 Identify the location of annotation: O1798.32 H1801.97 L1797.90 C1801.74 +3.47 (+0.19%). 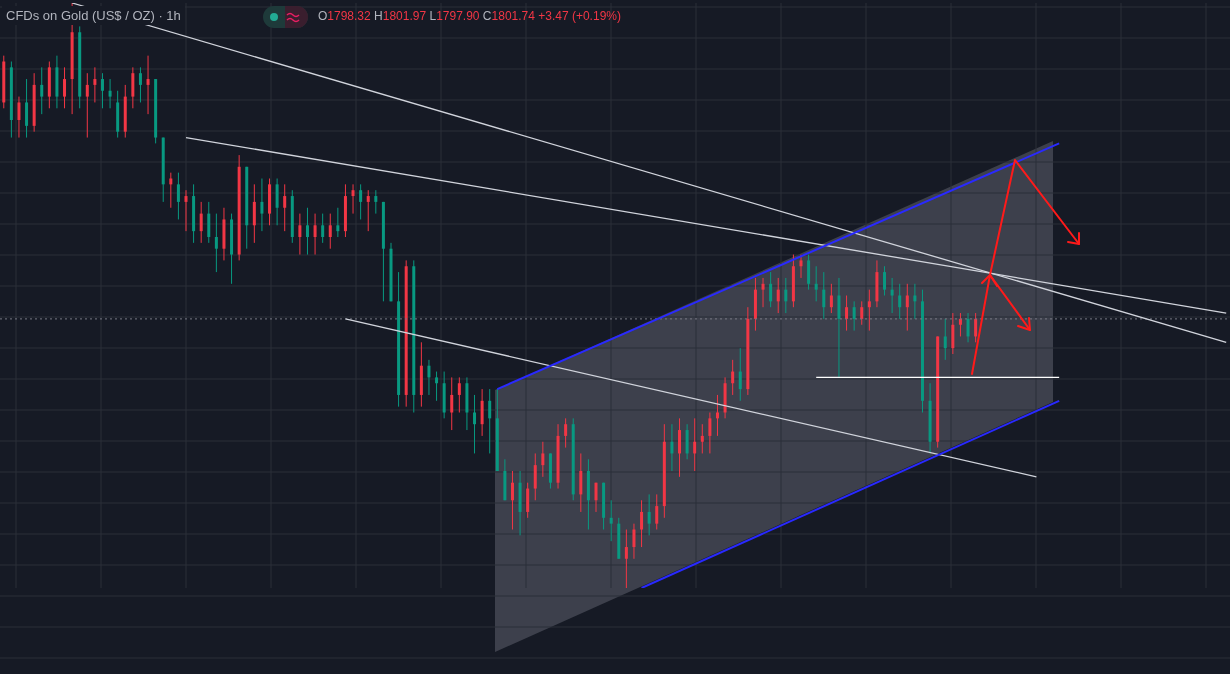
(469, 16).